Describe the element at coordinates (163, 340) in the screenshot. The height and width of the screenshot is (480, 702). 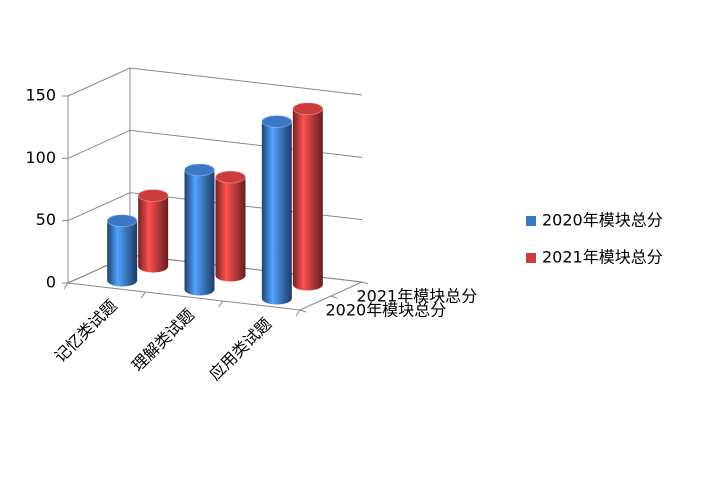
I see `x-tick-label: 理解类试题` at that location.